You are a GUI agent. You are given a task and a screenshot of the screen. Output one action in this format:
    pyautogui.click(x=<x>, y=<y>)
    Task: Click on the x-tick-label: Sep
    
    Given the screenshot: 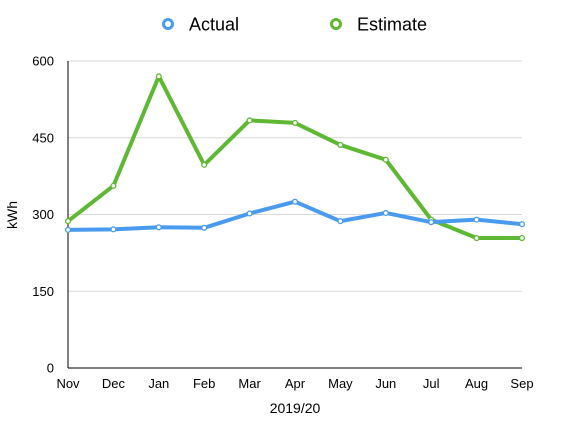 What is the action you would take?
    pyautogui.click(x=521, y=383)
    